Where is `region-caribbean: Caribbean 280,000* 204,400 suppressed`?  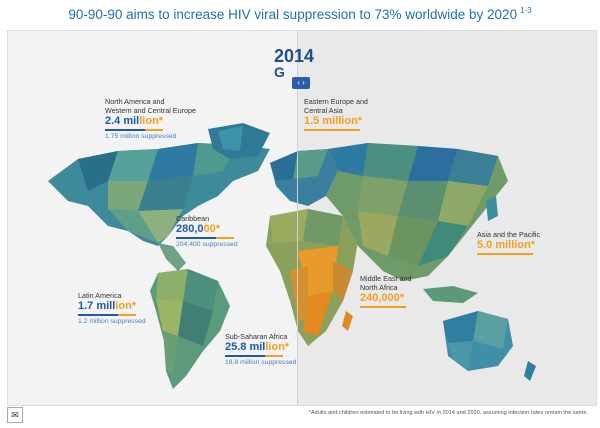 region-caribbean: Caribbean 280,000* 204,400 suppressed is located at coordinates (207, 231).